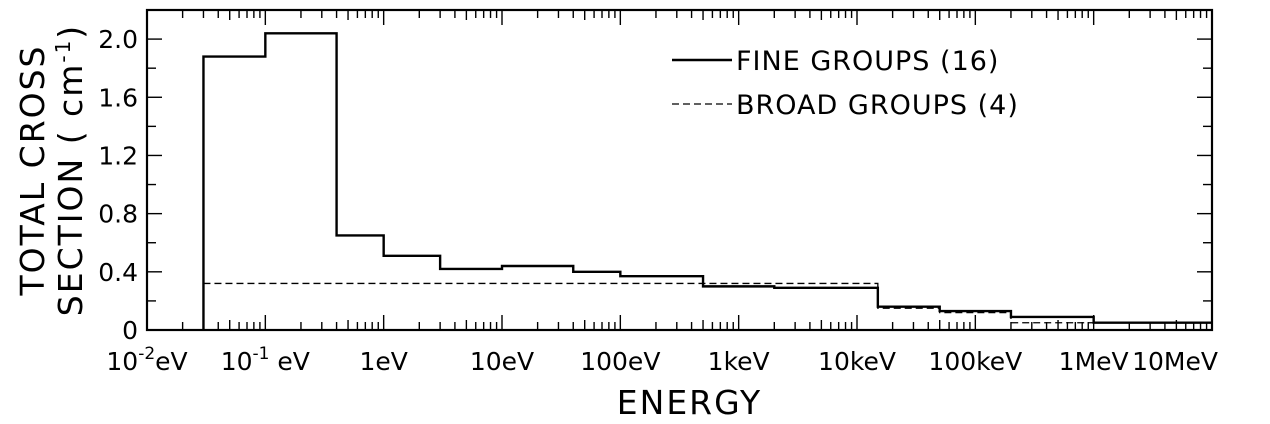 Image resolution: width=1270 pixels, height=424 pixels. What do you see at coordinates (118, 39) in the screenshot?
I see `y-tick-label: 2.0` at bounding box center [118, 39].